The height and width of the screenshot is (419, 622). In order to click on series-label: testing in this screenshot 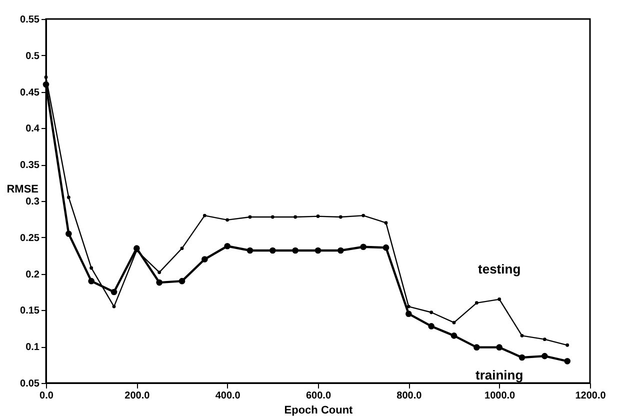, I will do `click(499, 268)`.